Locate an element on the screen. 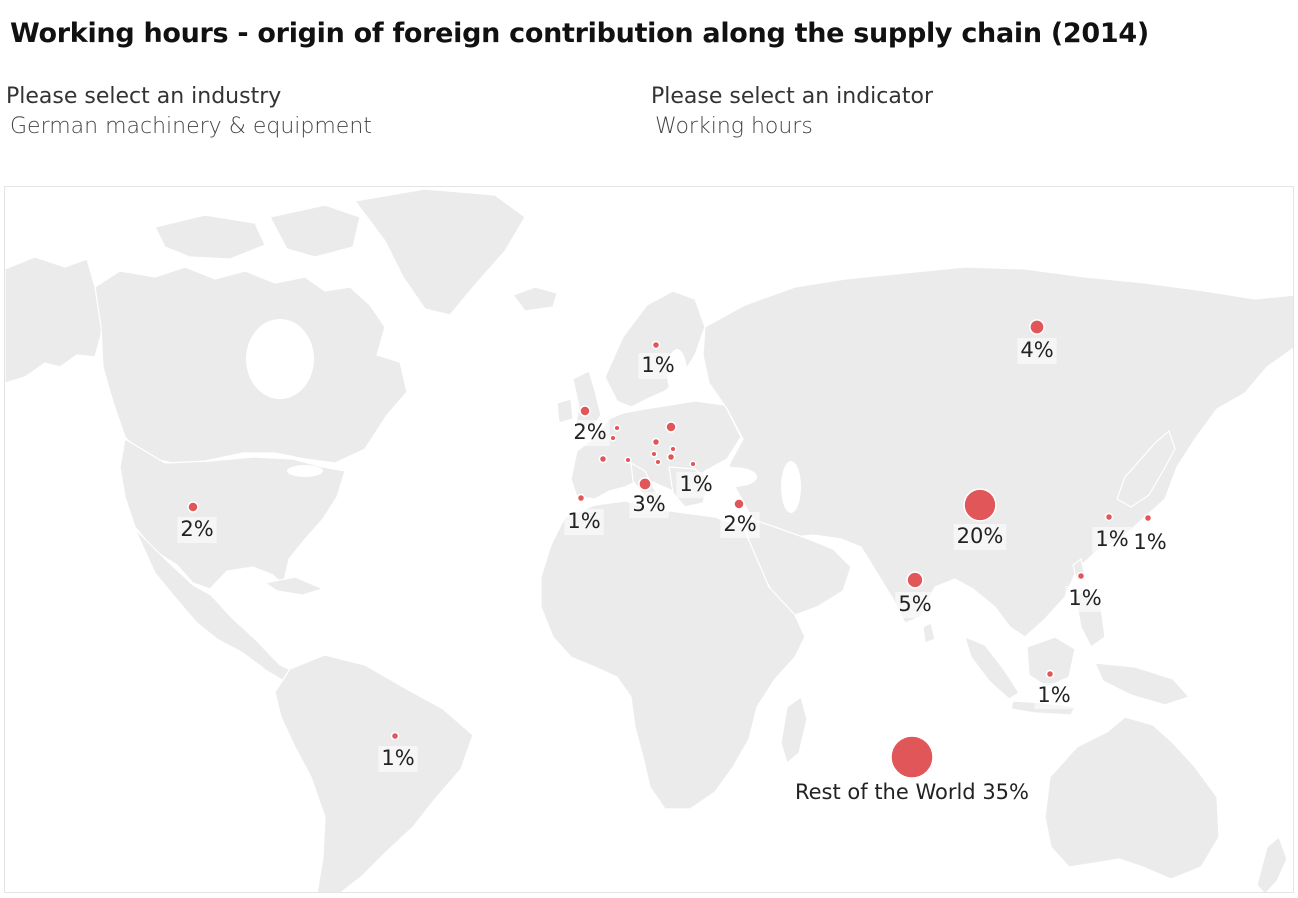 The width and height of the screenshot is (1298, 898). lake-black-sea is located at coordinates (733, 477).